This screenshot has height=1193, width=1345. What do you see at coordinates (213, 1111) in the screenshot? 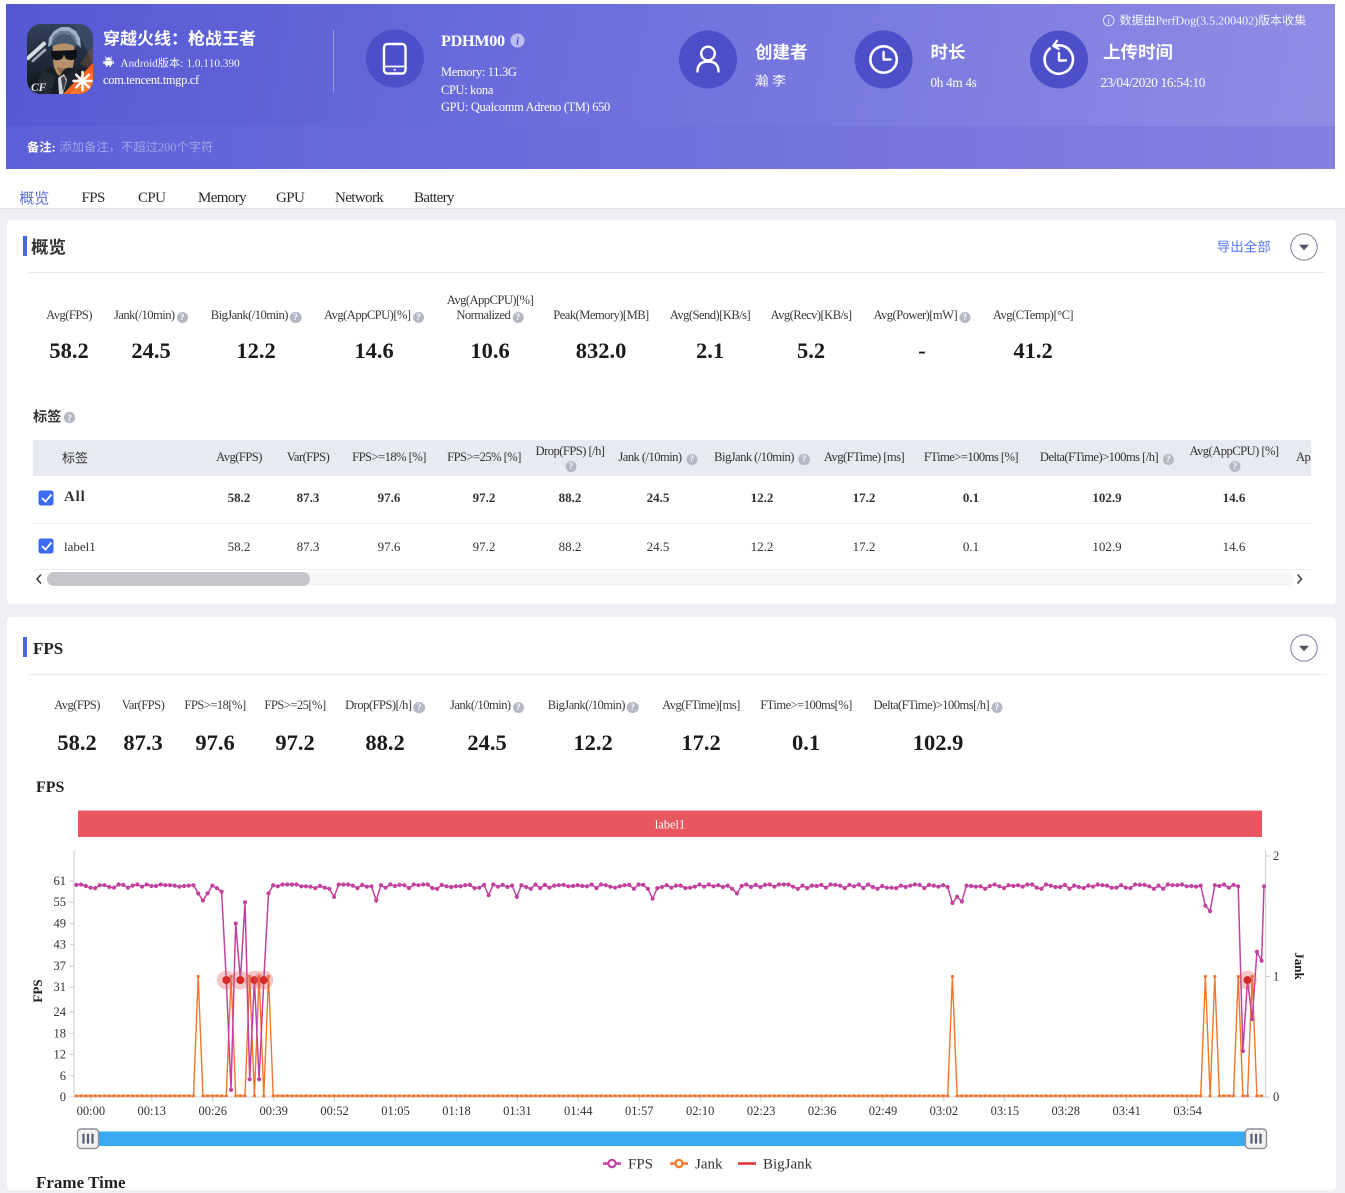
I see `svg-text: 00:26` at bounding box center [213, 1111].